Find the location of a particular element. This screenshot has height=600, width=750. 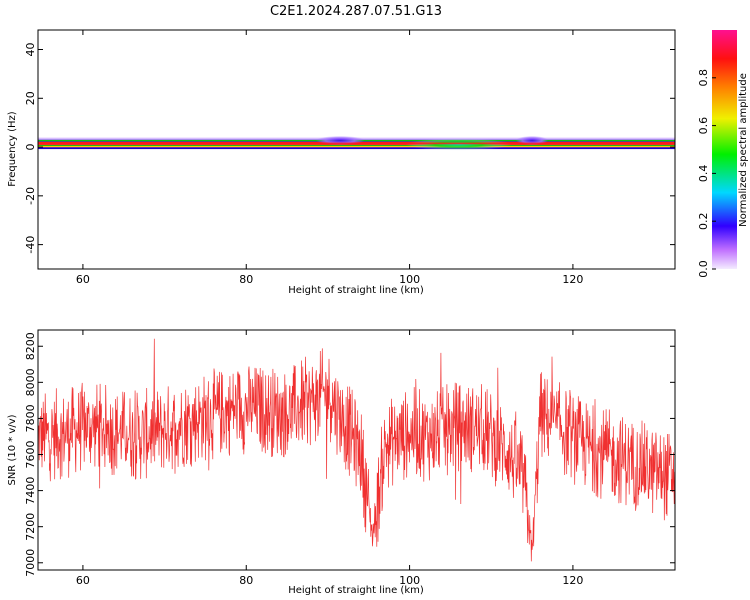

colorbar-ticks: 0.0 0.2 0.4 0.6 0.8 is located at coordinates (706, 173).